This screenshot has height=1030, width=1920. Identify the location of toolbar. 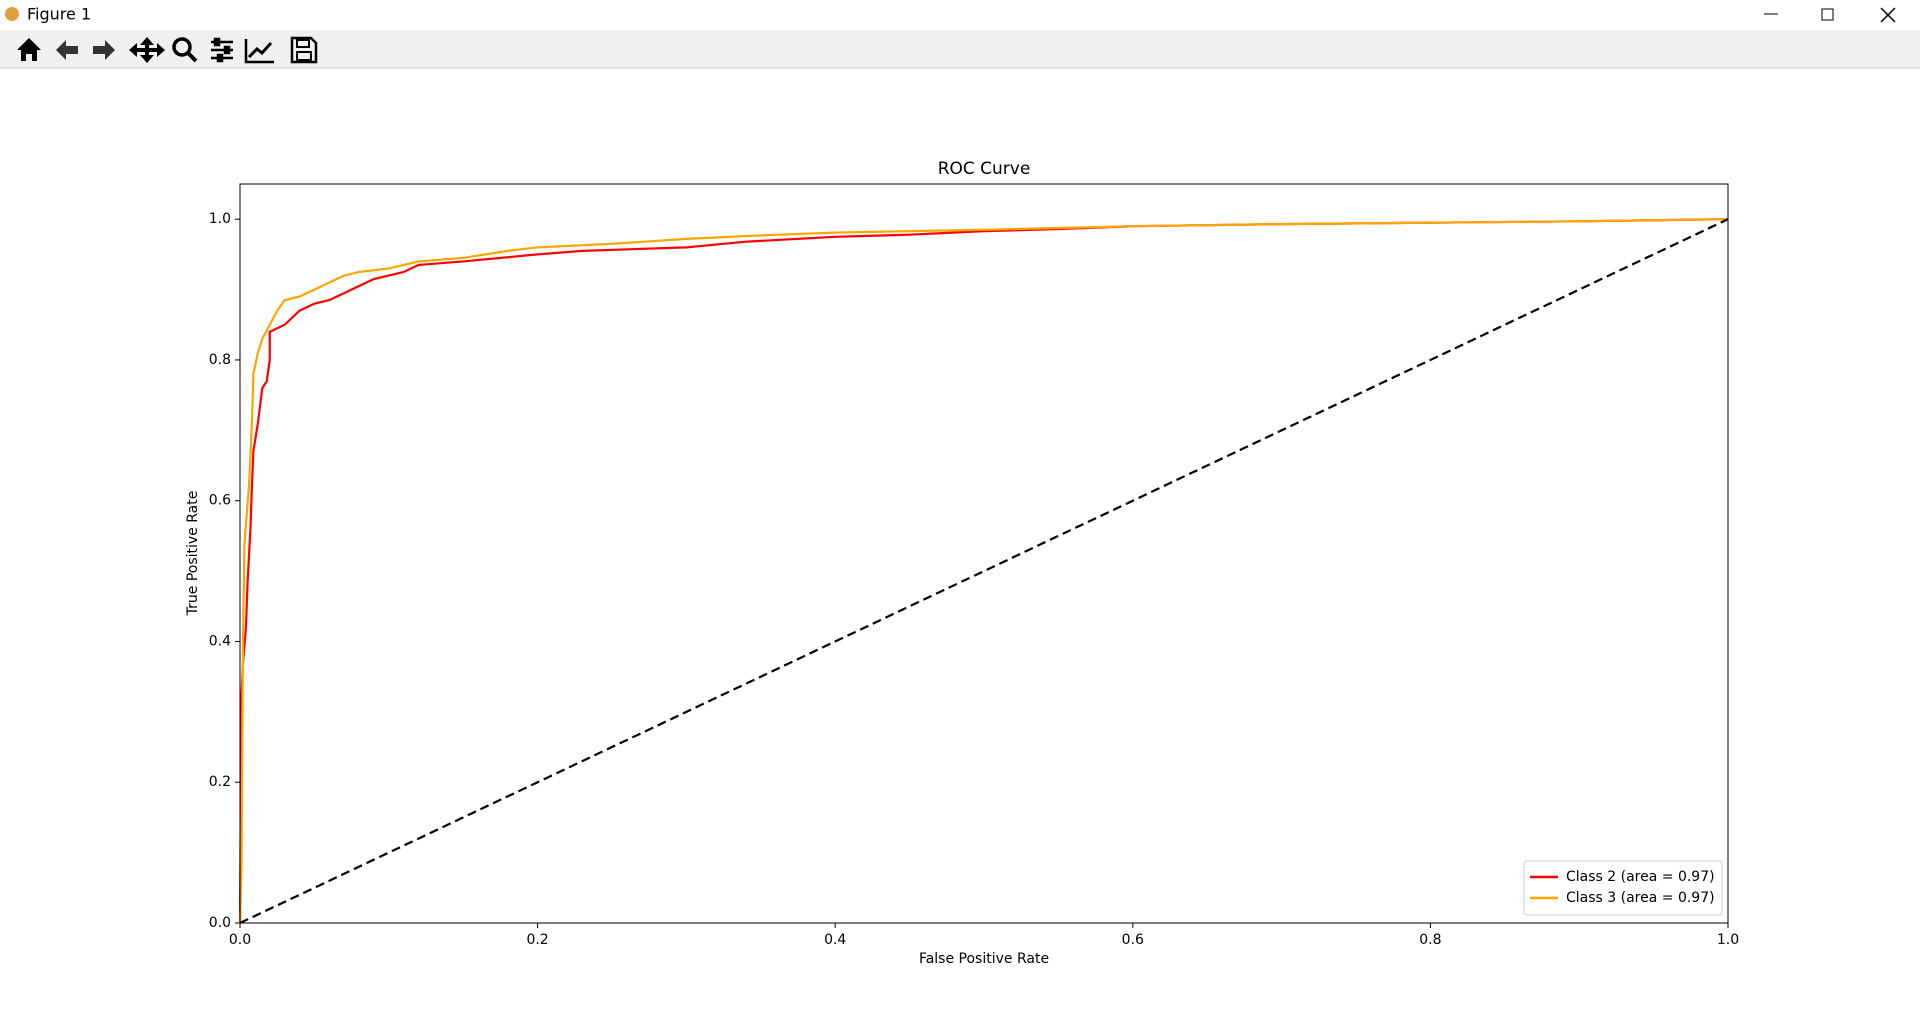
(960, 49).